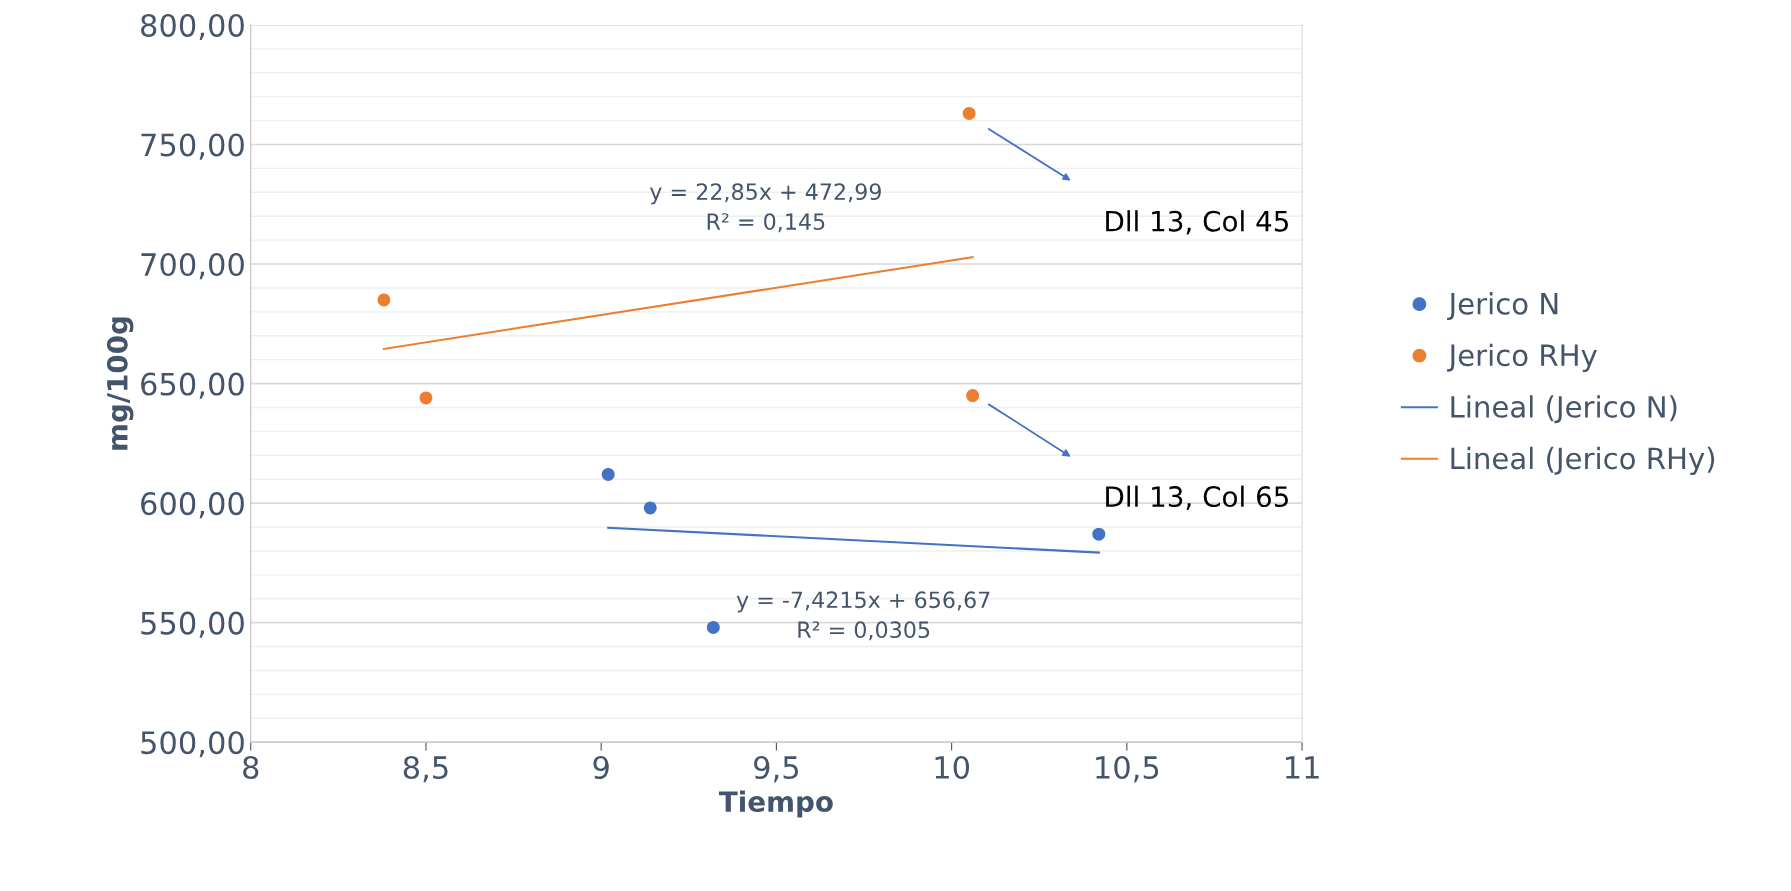 The width and height of the screenshot is (1791, 891). What do you see at coordinates (1583, 461) in the screenshot?
I see `legend-label: Lineal (Jerico RHy)` at bounding box center [1583, 461].